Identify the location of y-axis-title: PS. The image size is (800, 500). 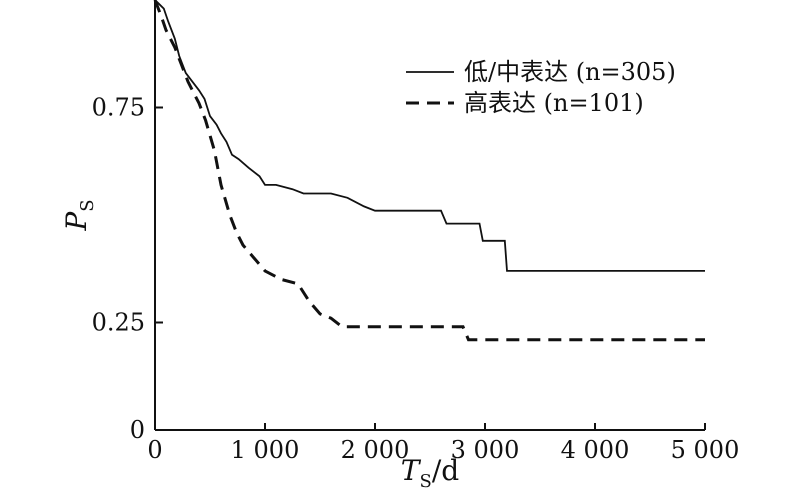
(79, 215).